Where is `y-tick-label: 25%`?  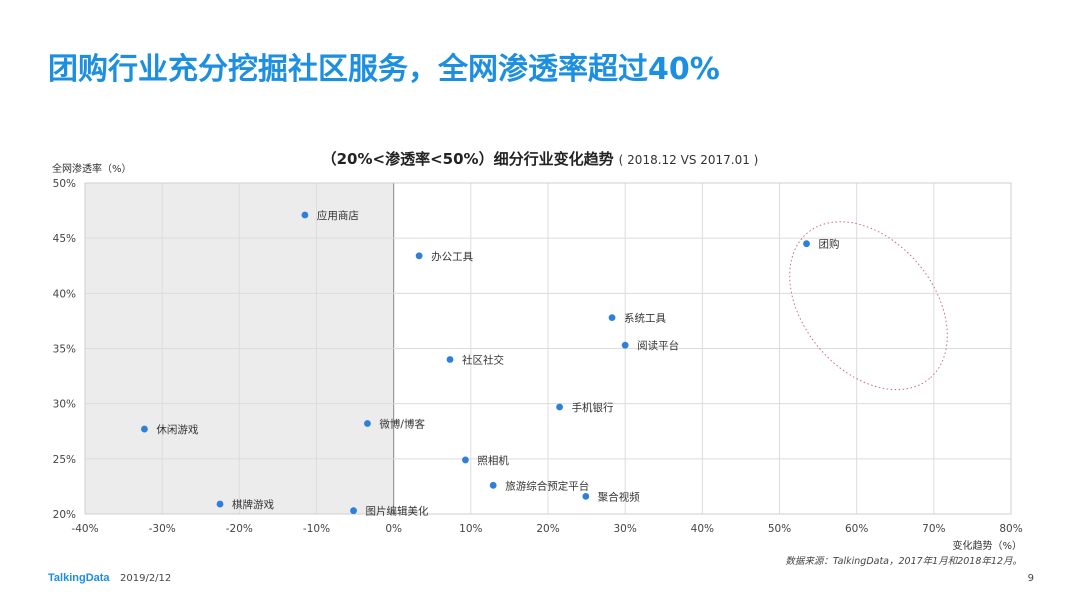 y-tick-label: 25% is located at coordinates (64, 460).